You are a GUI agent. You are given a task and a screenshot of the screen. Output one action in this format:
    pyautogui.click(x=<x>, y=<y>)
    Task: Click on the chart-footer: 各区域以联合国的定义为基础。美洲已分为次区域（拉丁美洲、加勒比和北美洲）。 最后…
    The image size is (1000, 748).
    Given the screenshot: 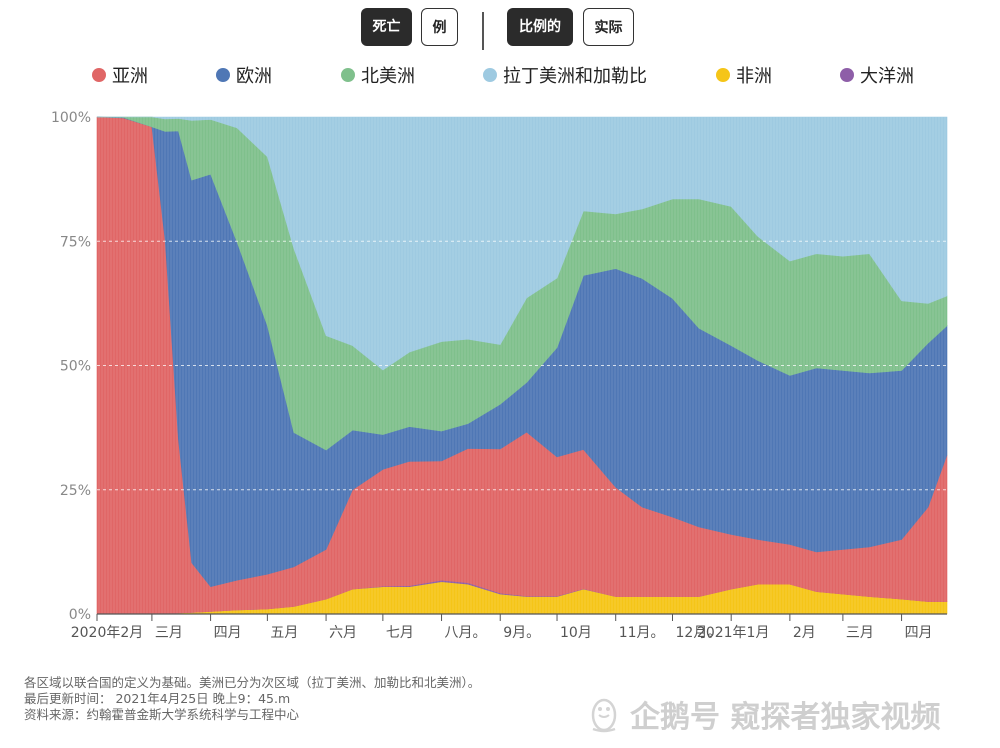 What is the action you would take?
    pyautogui.click(x=252, y=699)
    